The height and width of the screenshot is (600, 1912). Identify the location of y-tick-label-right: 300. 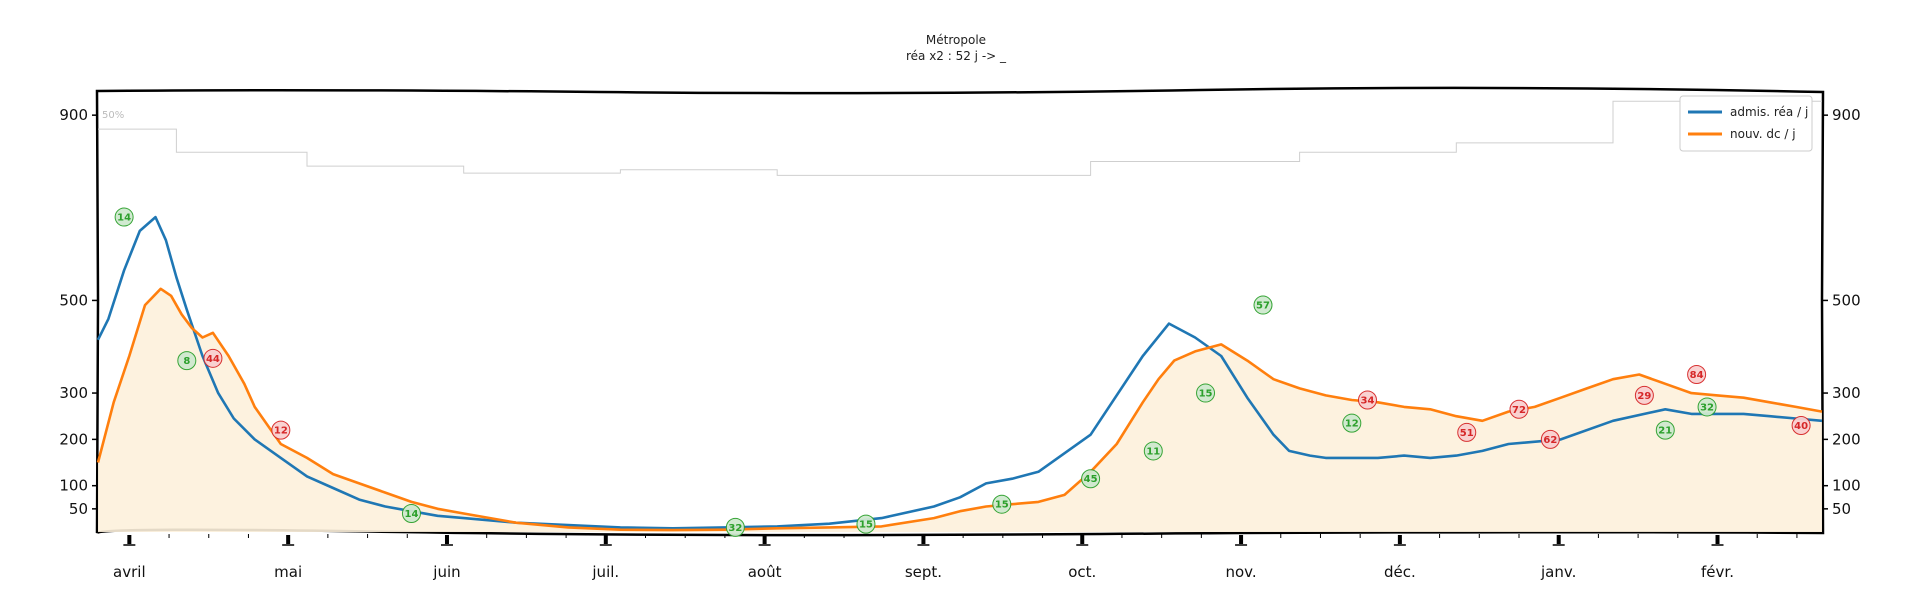
(1846, 393).